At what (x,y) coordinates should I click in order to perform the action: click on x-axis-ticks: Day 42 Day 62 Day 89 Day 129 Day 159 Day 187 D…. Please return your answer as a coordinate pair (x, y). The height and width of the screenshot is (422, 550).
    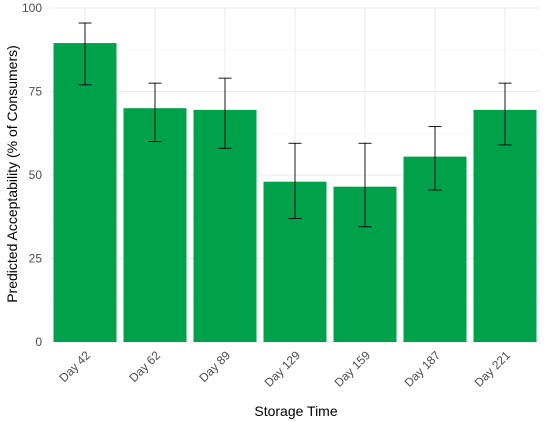
    Looking at the image, I should click on (284, 369).